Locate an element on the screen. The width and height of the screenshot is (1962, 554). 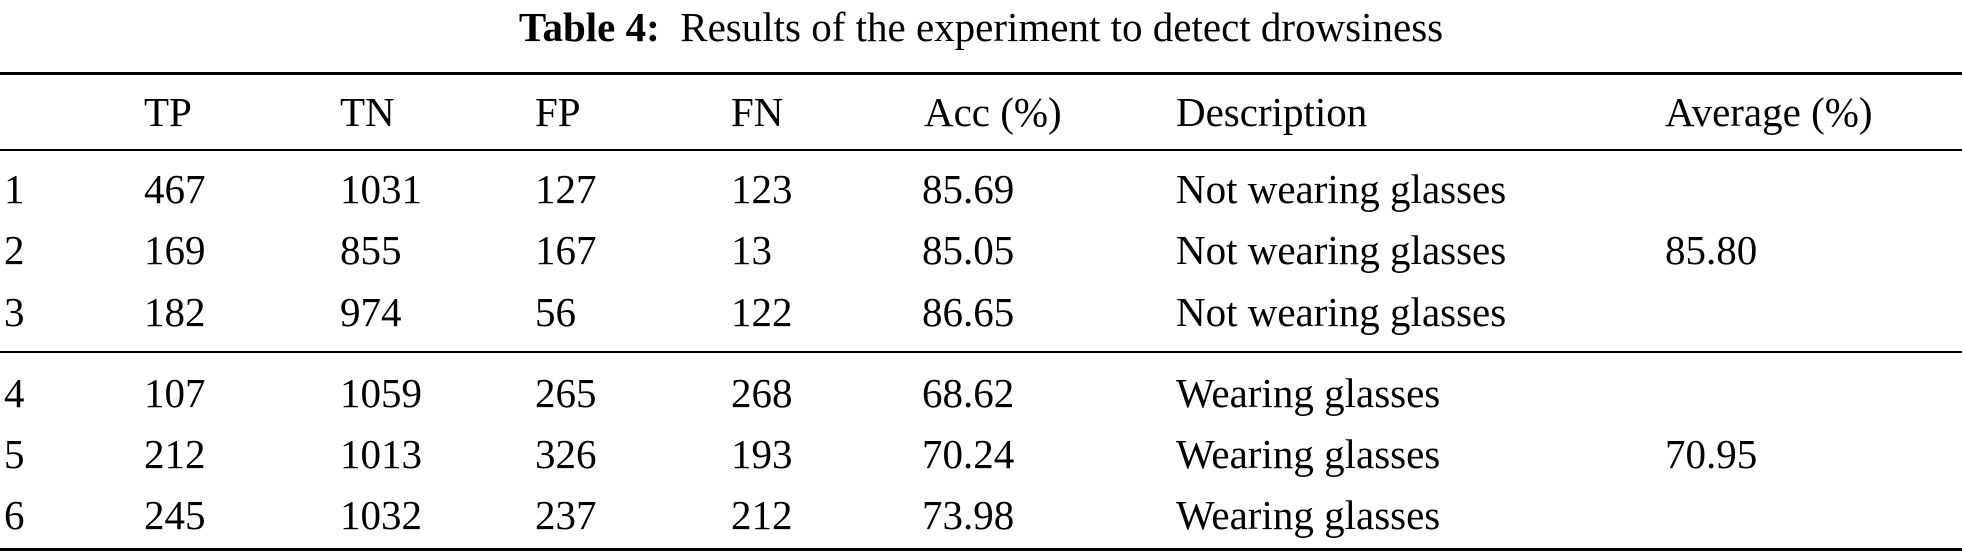
cell-acc: 85.05 is located at coordinates (968, 250).